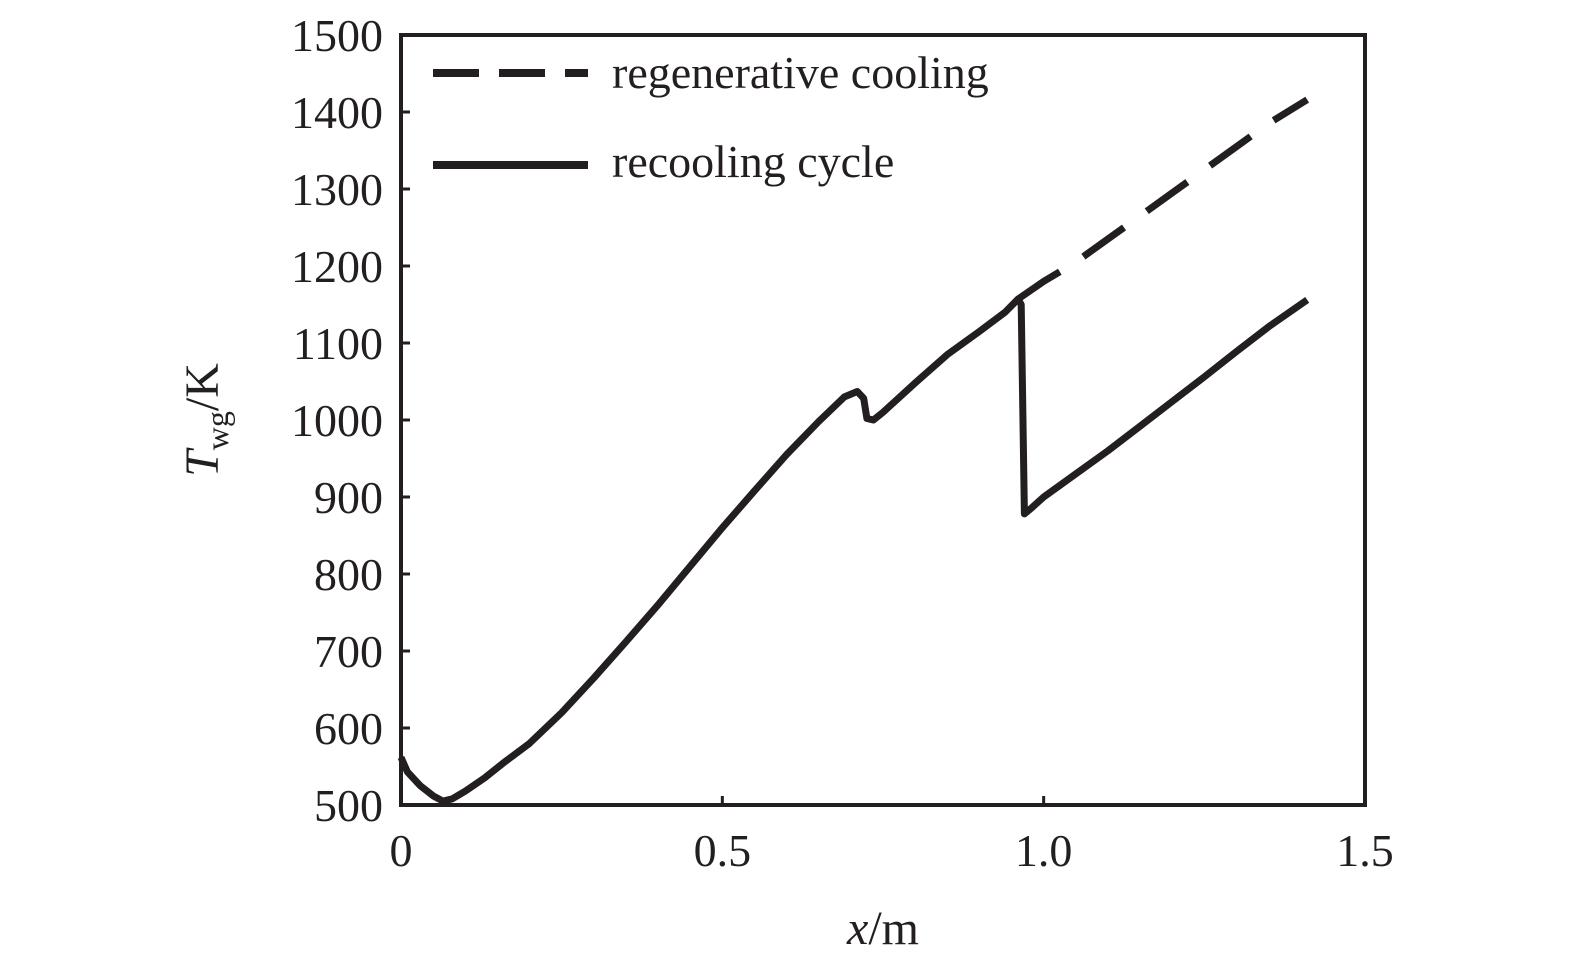  I want to click on y-tick-label: 1000, so click(337, 420).